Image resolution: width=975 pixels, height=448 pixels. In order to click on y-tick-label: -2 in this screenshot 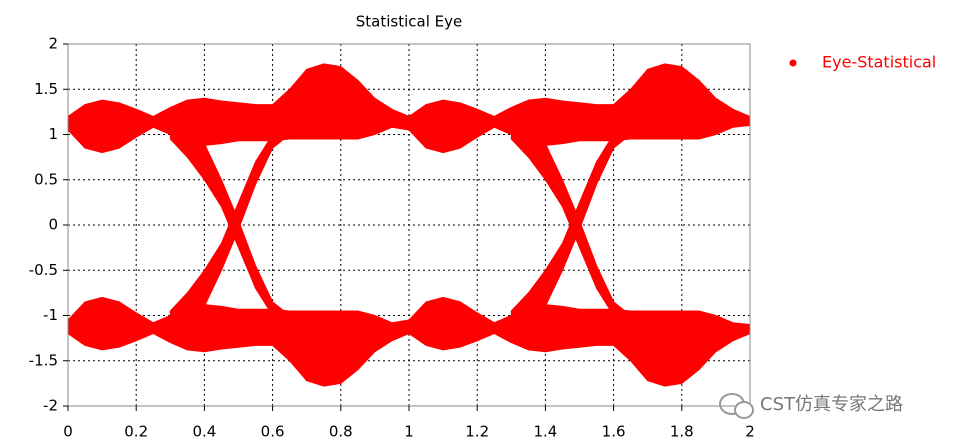, I will do `click(50, 406)`.